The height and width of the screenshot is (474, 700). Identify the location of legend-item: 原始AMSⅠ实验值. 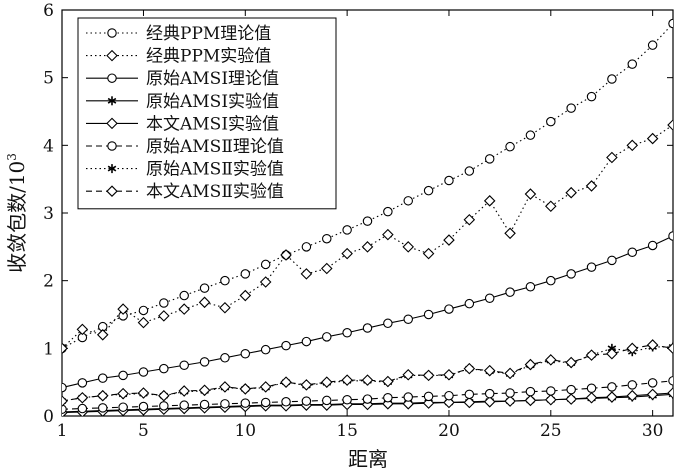
(182, 102).